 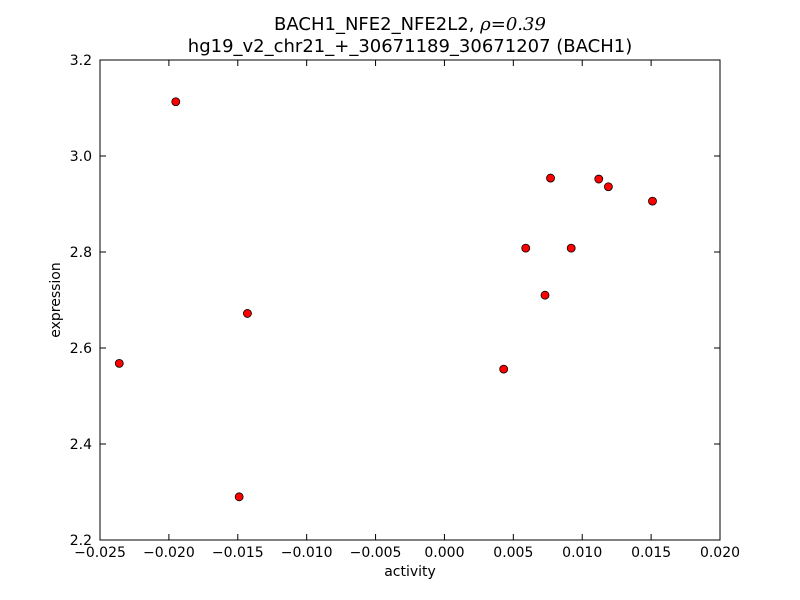 What do you see at coordinates (518, 24) in the screenshot?
I see `chart-title-rho-value: =0.39` at bounding box center [518, 24].